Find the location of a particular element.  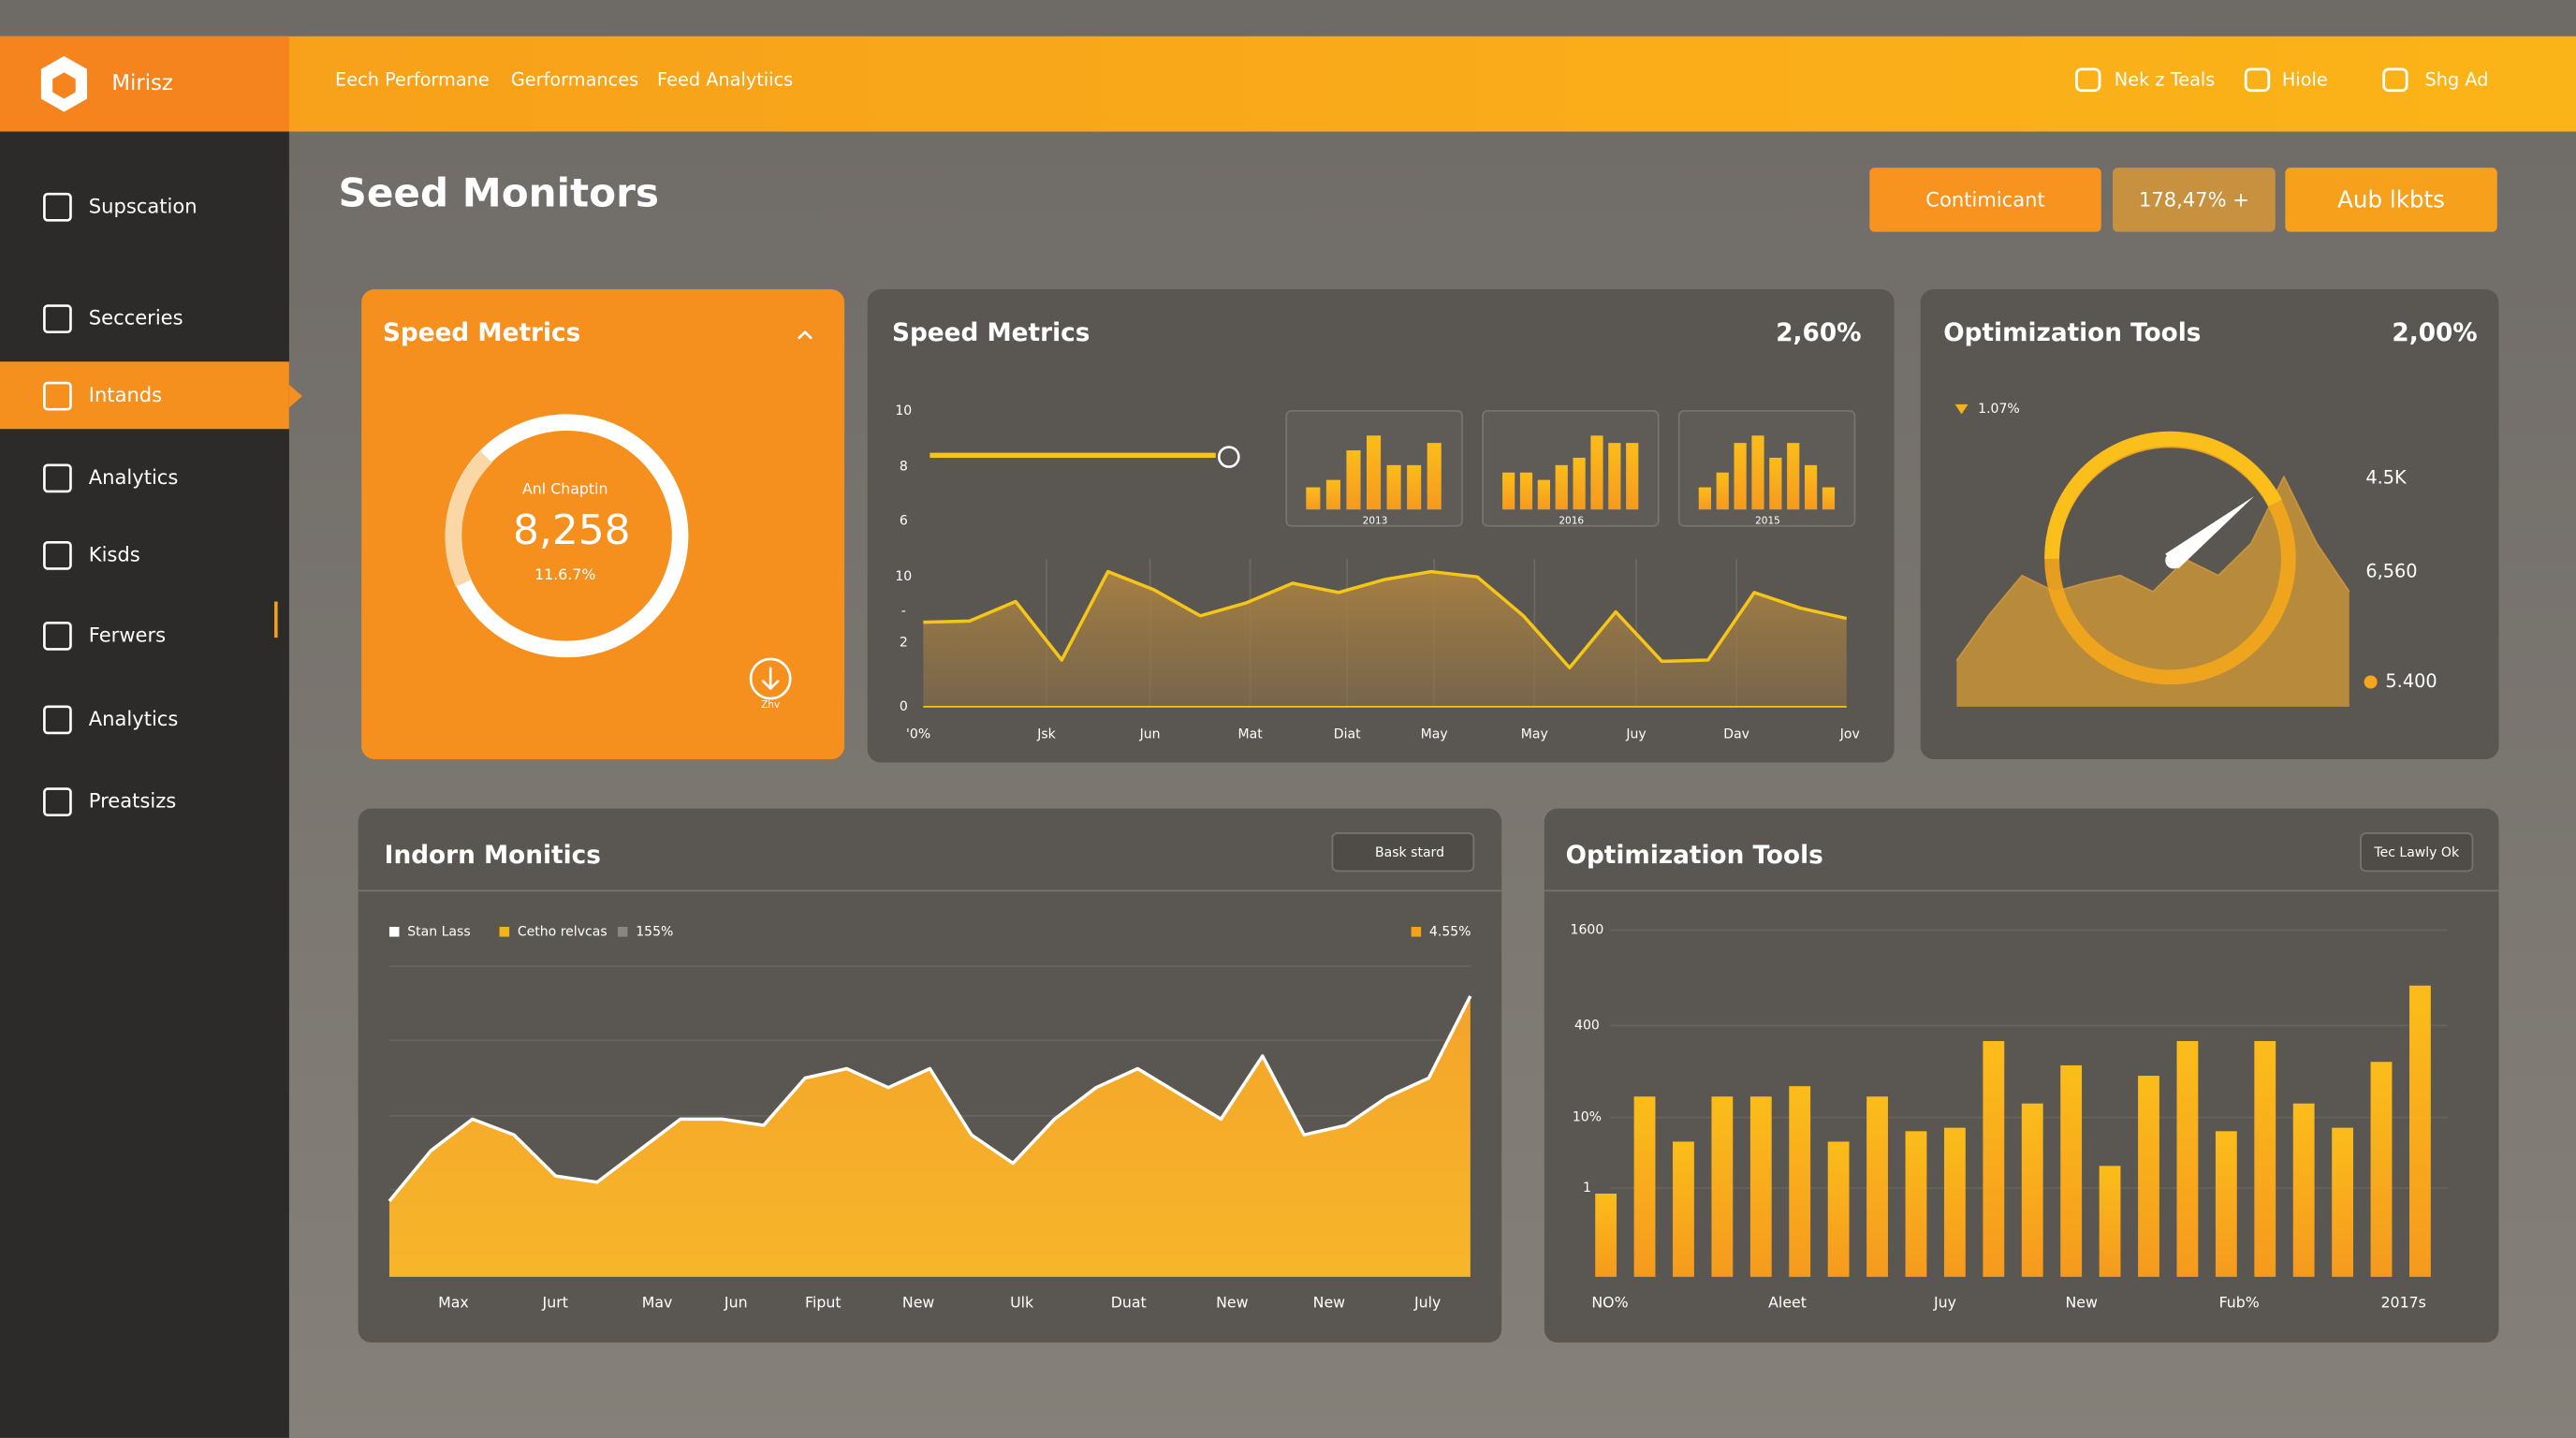

arrow is located at coordinates (770, 679).